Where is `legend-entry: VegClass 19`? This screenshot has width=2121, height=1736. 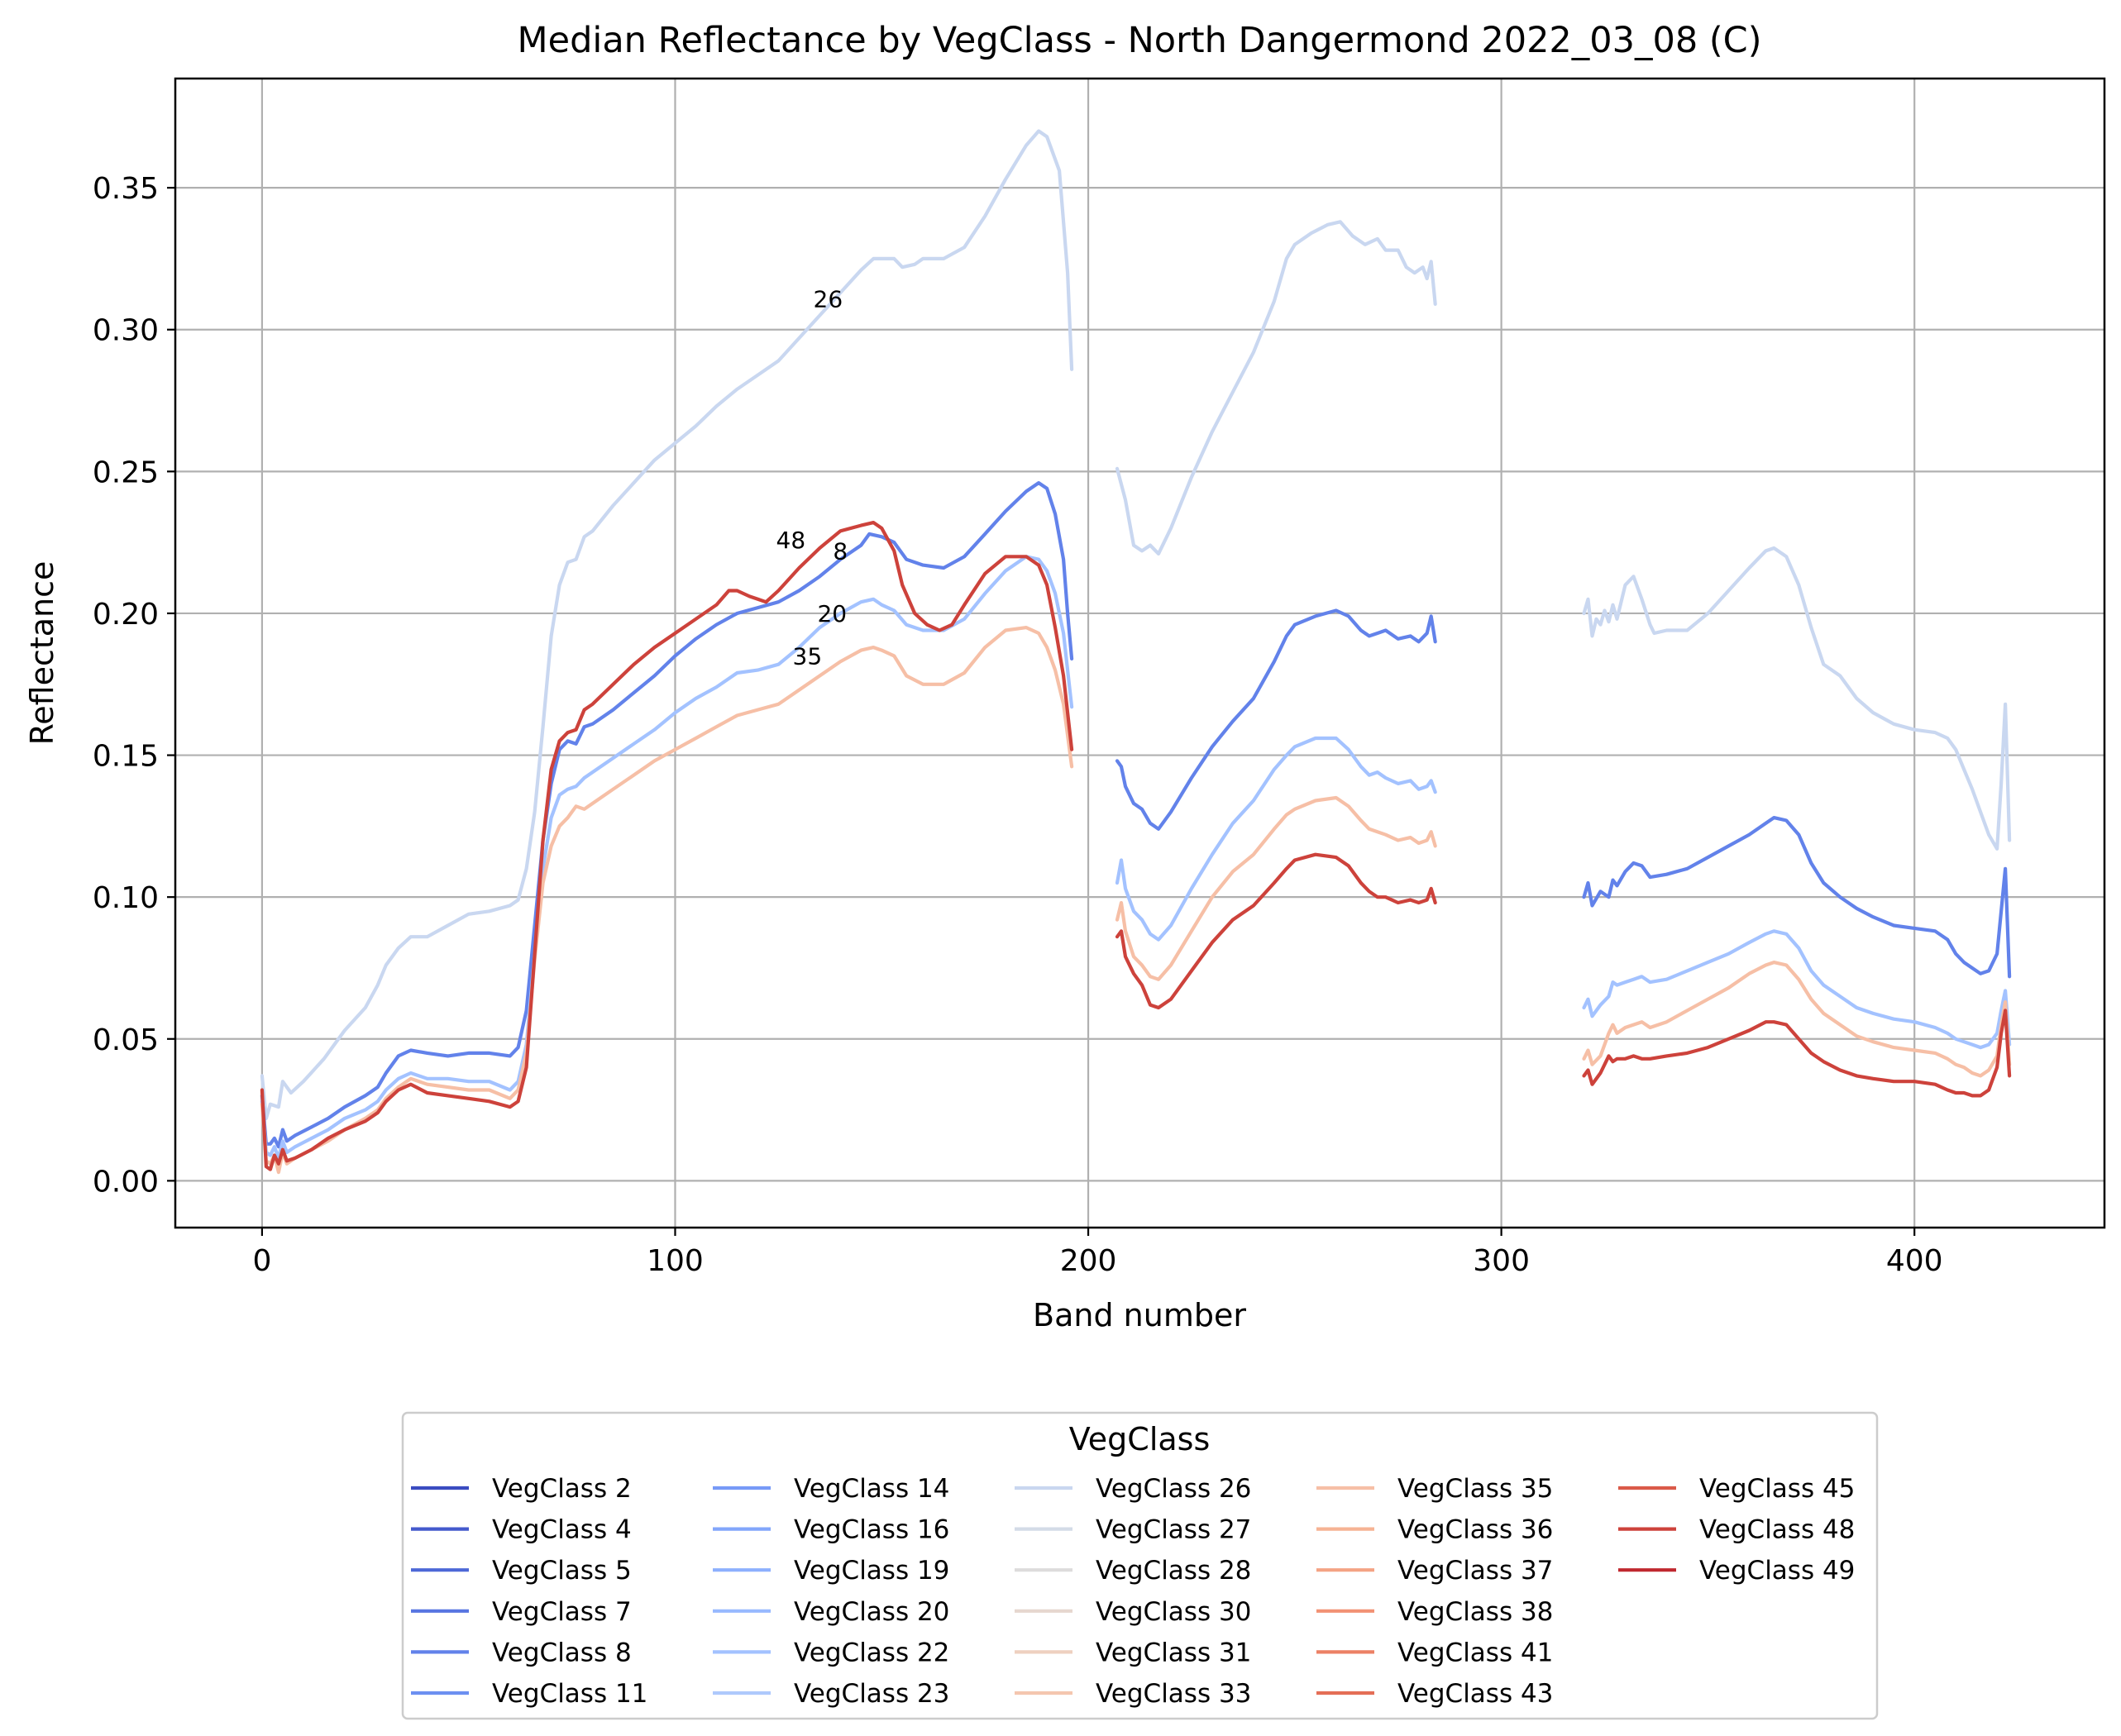
legend-entry: VegClass 19 is located at coordinates (831, 1571).